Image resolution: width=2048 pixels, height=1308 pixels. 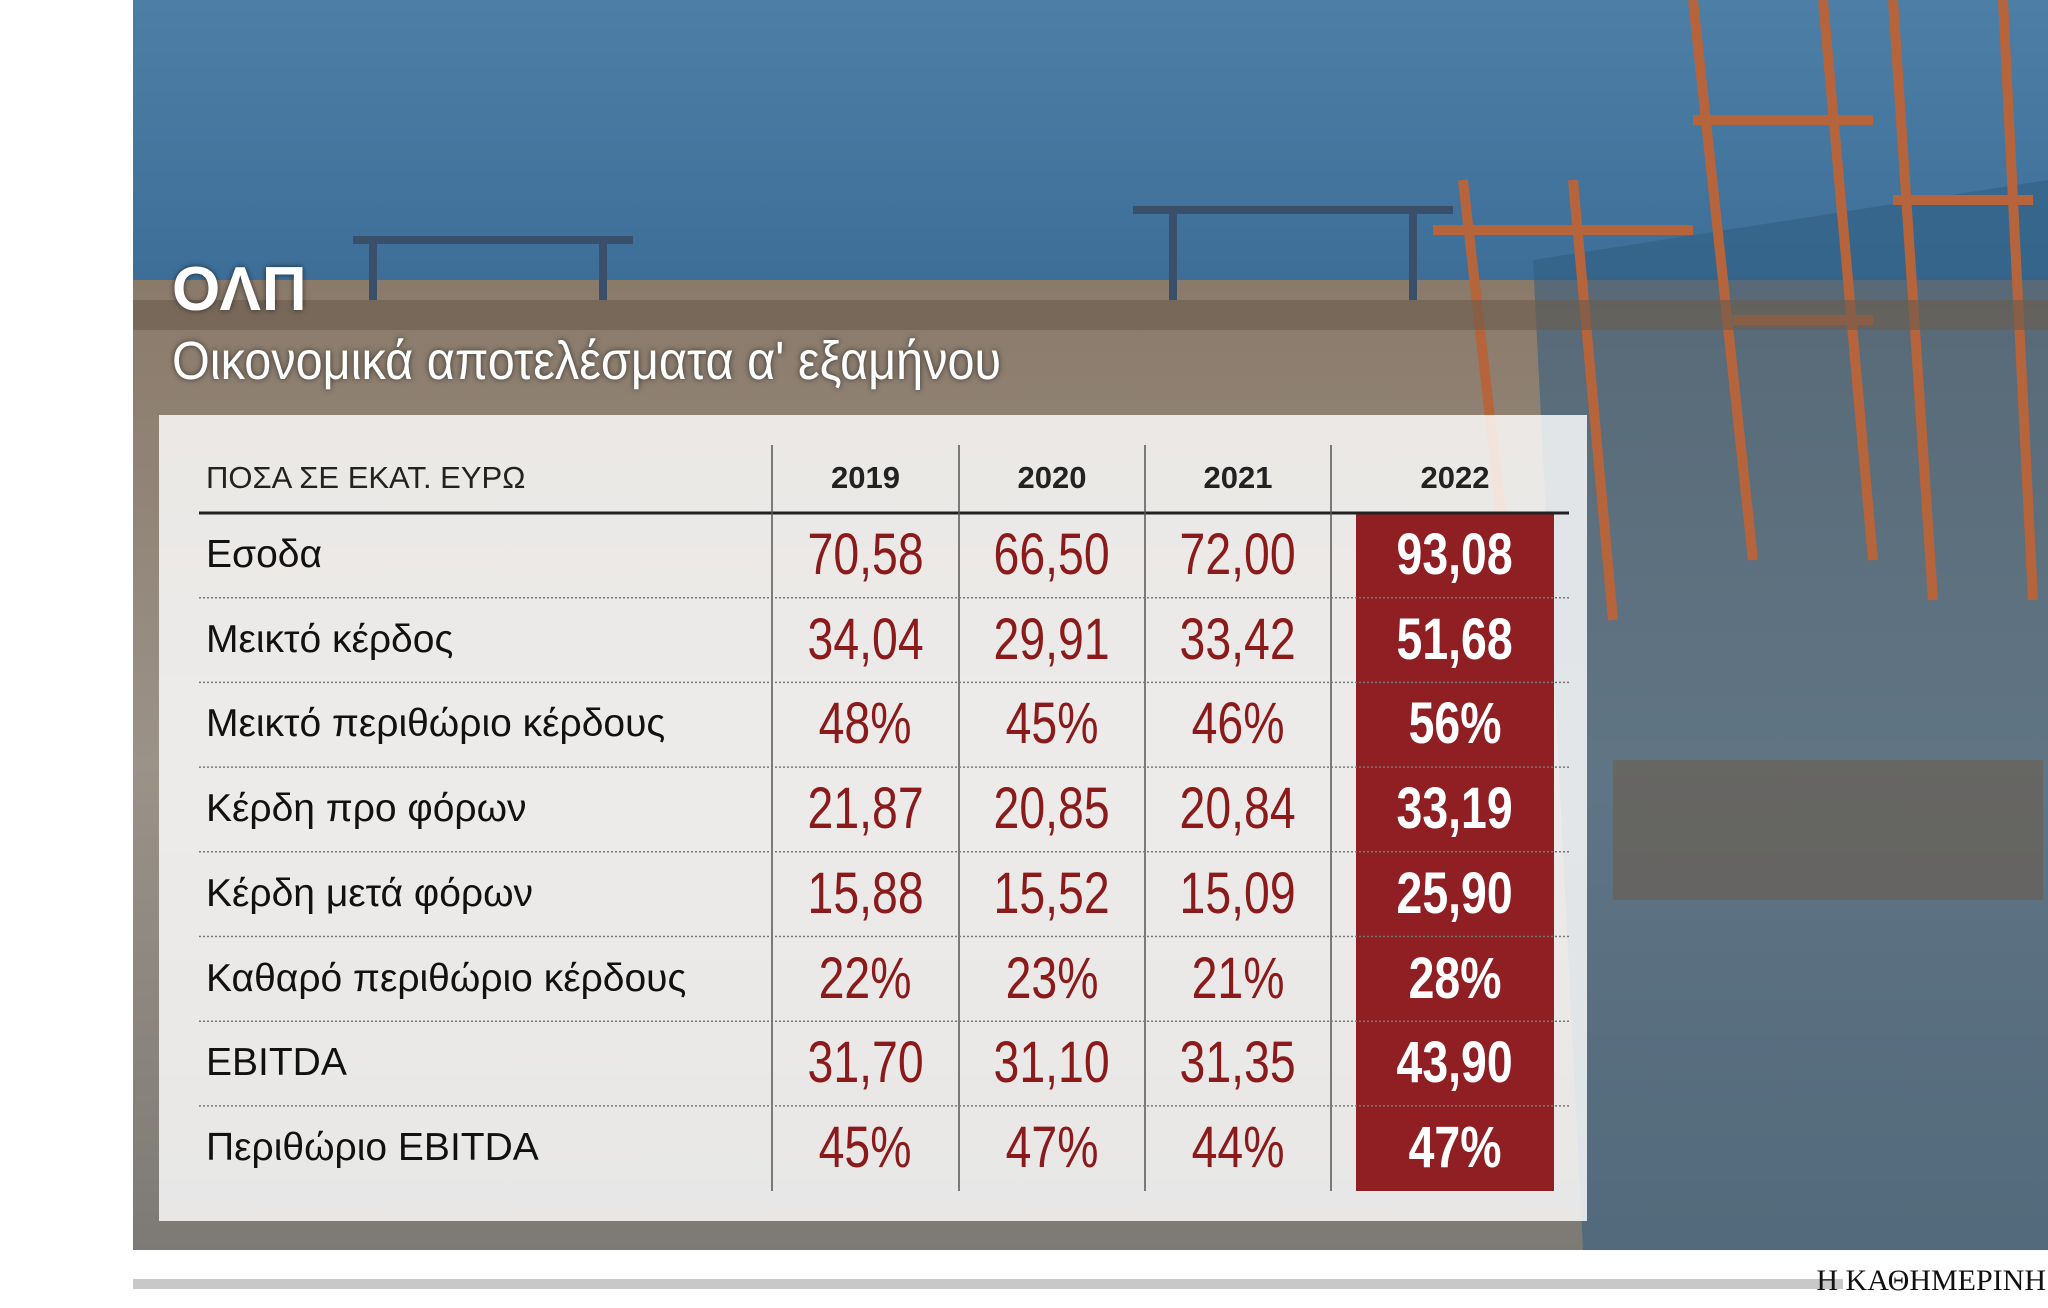 What do you see at coordinates (446, 978) in the screenshot?
I see `row-label: Καθαρό περιθώριο κέρδους` at bounding box center [446, 978].